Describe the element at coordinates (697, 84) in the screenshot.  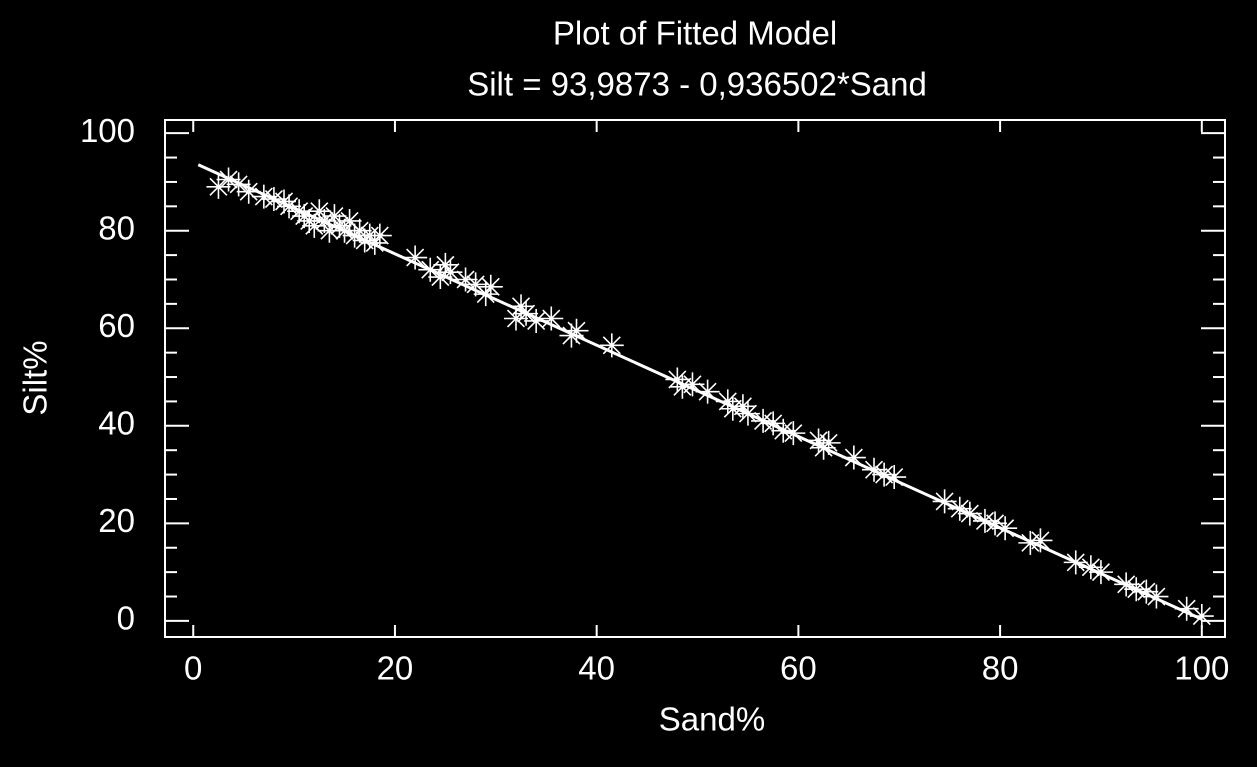
I see `chart-subtitle: Silt = 93,9873 - 0,936502*Sand` at that location.